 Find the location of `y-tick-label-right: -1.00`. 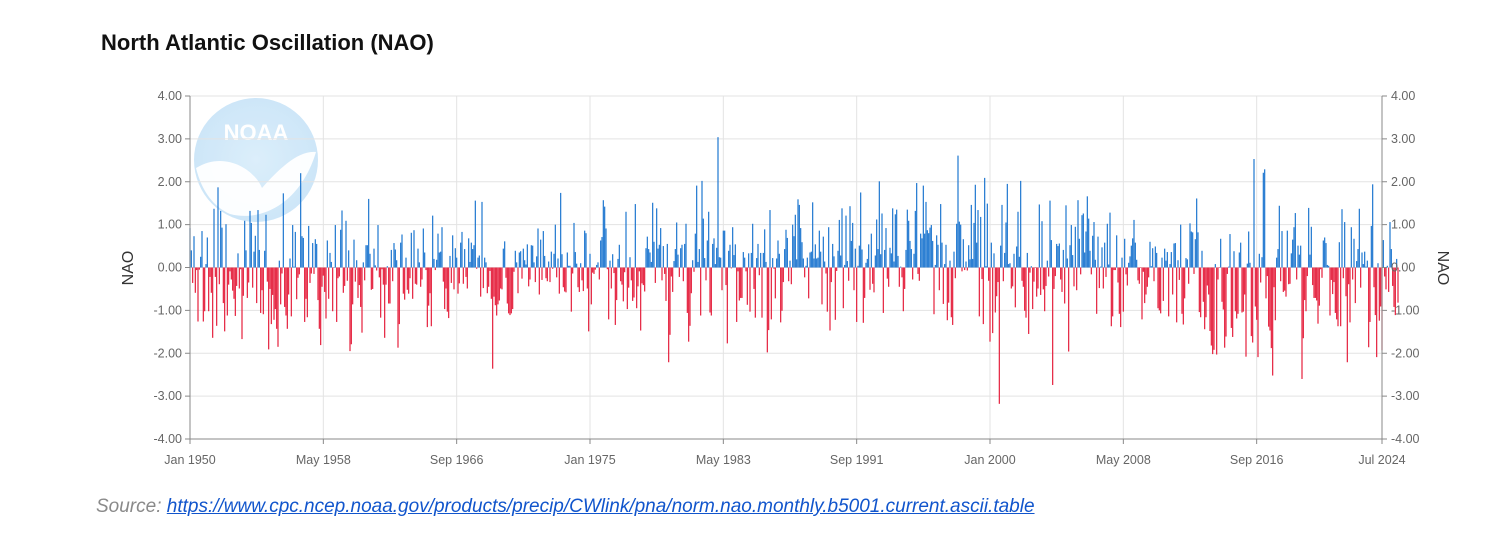

y-tick-label-right: -1.00 is located at coordinates (1405, 310).